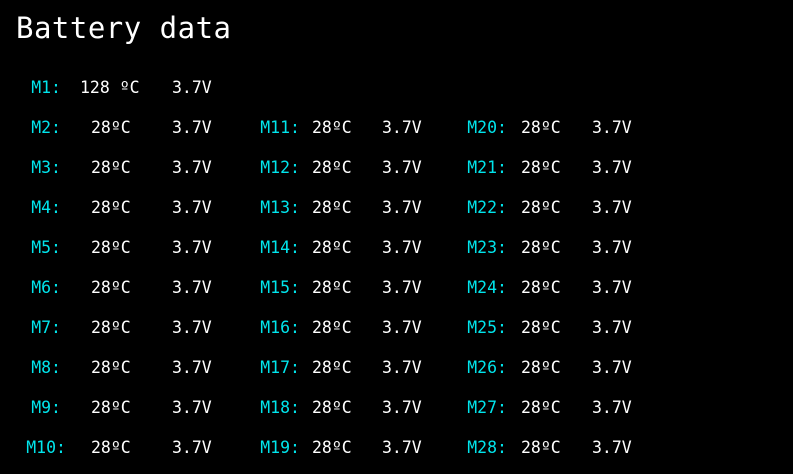  What do you see at coordinates (46, 207) in the screenshot?
I see `module-label: M4:` at bounding box center [46, 207].